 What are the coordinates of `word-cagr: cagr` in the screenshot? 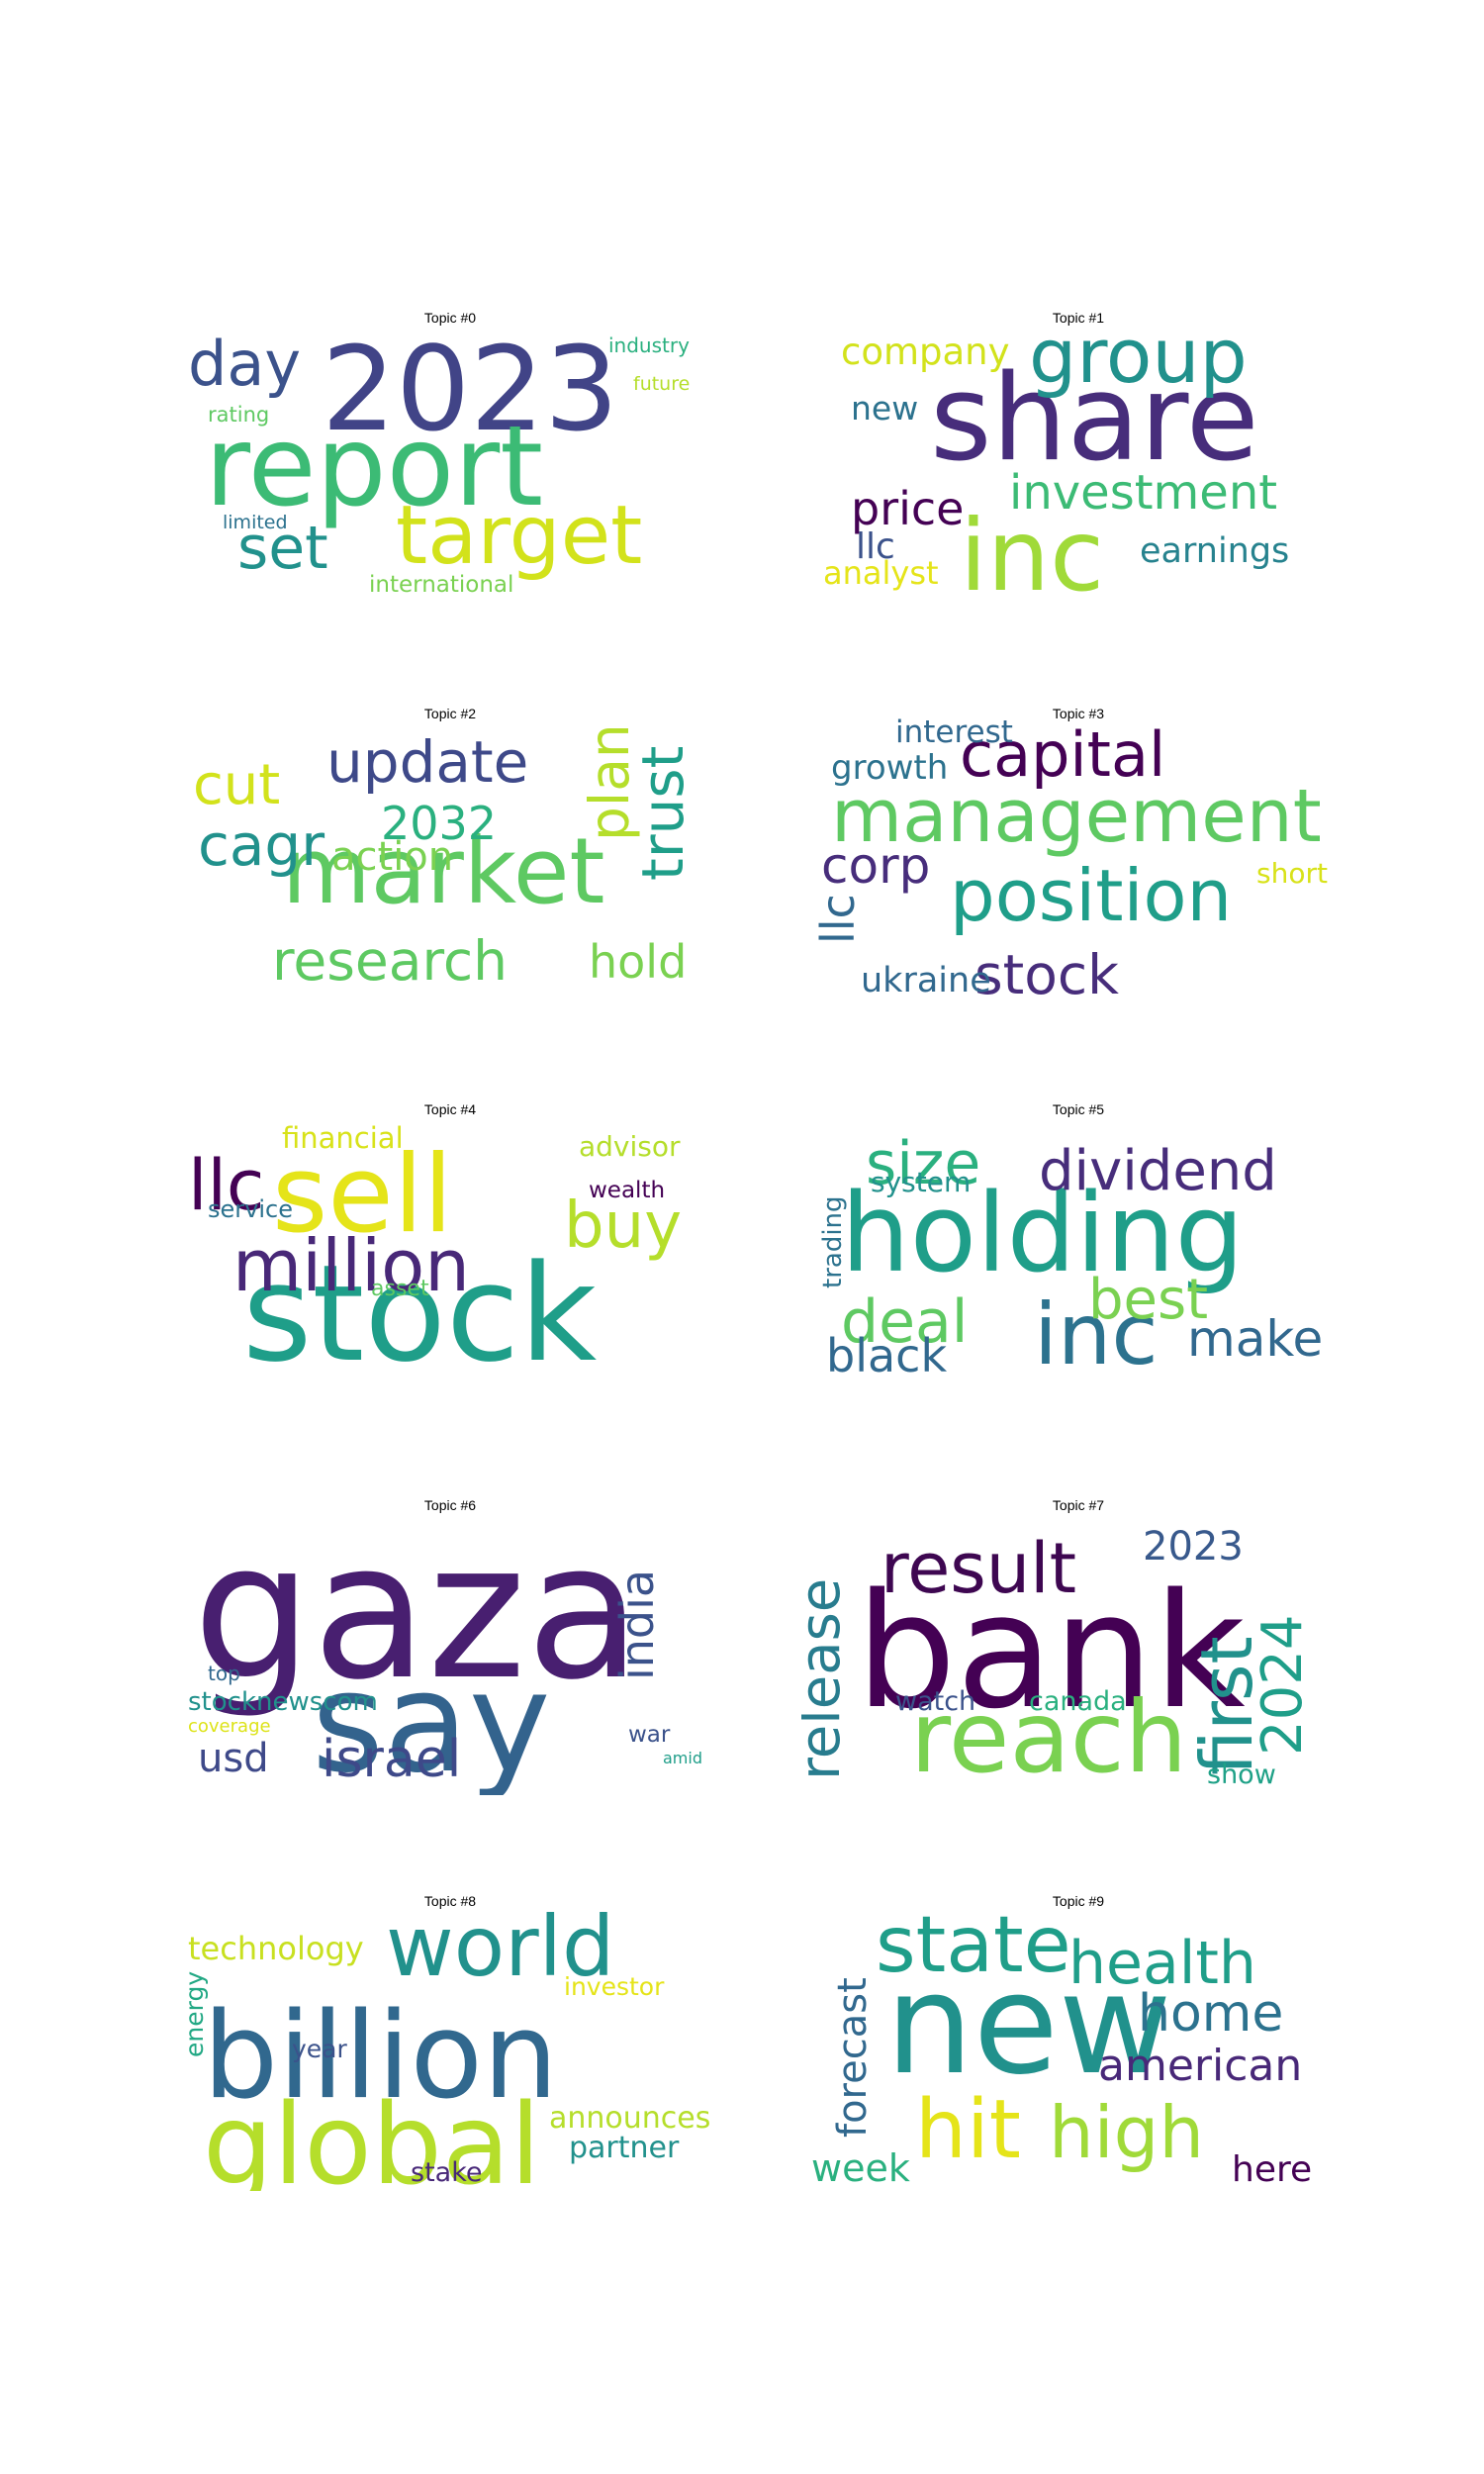 It's located at (261, 845).